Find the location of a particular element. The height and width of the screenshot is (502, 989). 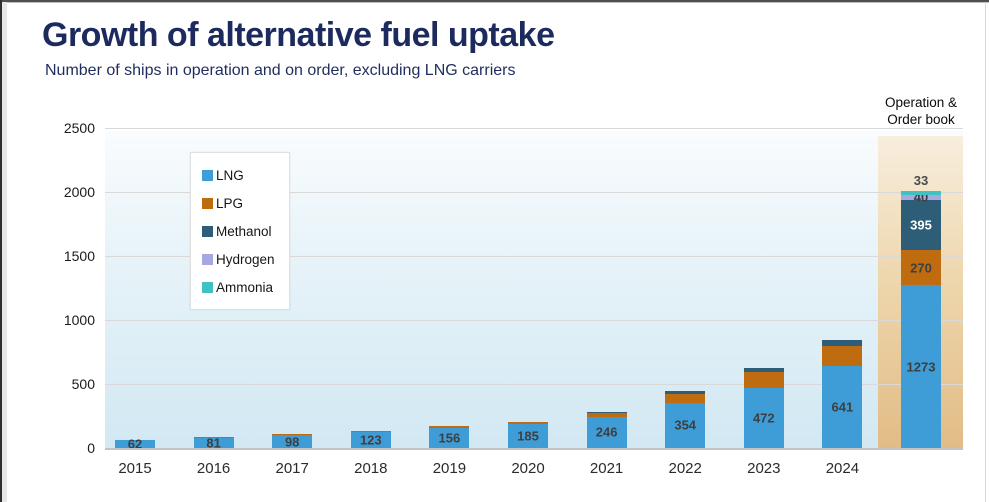

window-right-edge is located at coordinates (985, 252).